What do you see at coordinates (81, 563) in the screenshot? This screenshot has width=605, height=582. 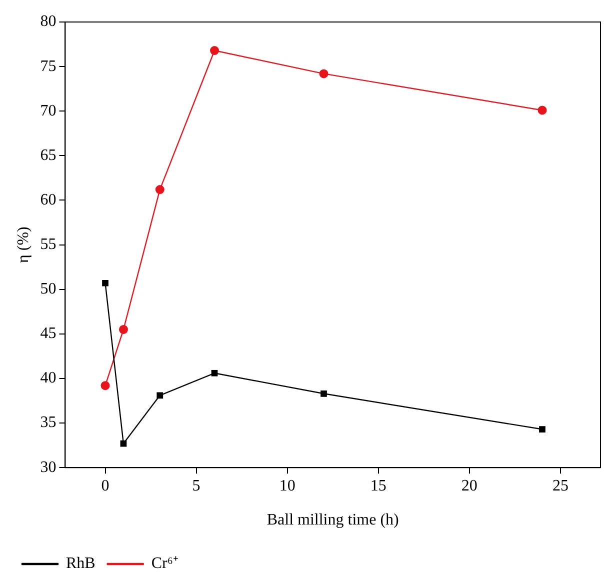 I see `legend-label: RhB` at bounding box center [81, 563].